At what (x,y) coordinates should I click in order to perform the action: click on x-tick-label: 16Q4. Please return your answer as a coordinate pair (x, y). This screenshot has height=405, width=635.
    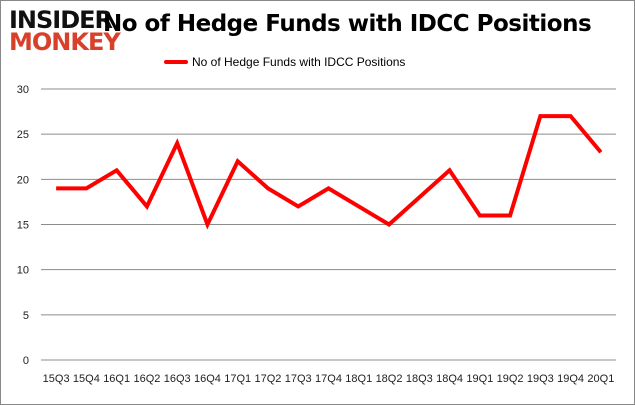
    Looking at the image, I should click on (207, 379).